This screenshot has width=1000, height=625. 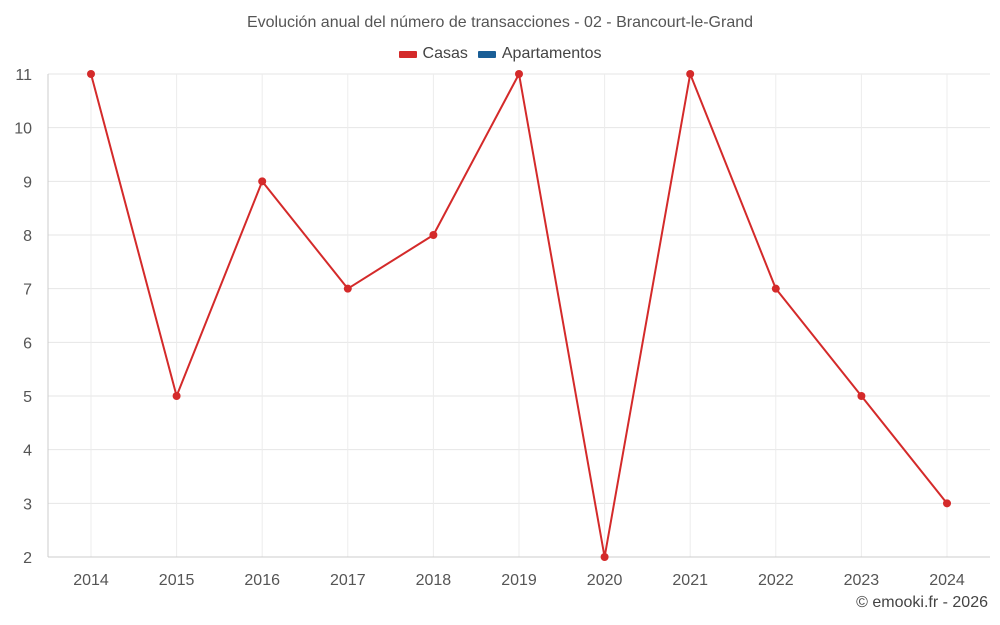 I want to click on y-tick-label: 9, so click(x=27, y=182).